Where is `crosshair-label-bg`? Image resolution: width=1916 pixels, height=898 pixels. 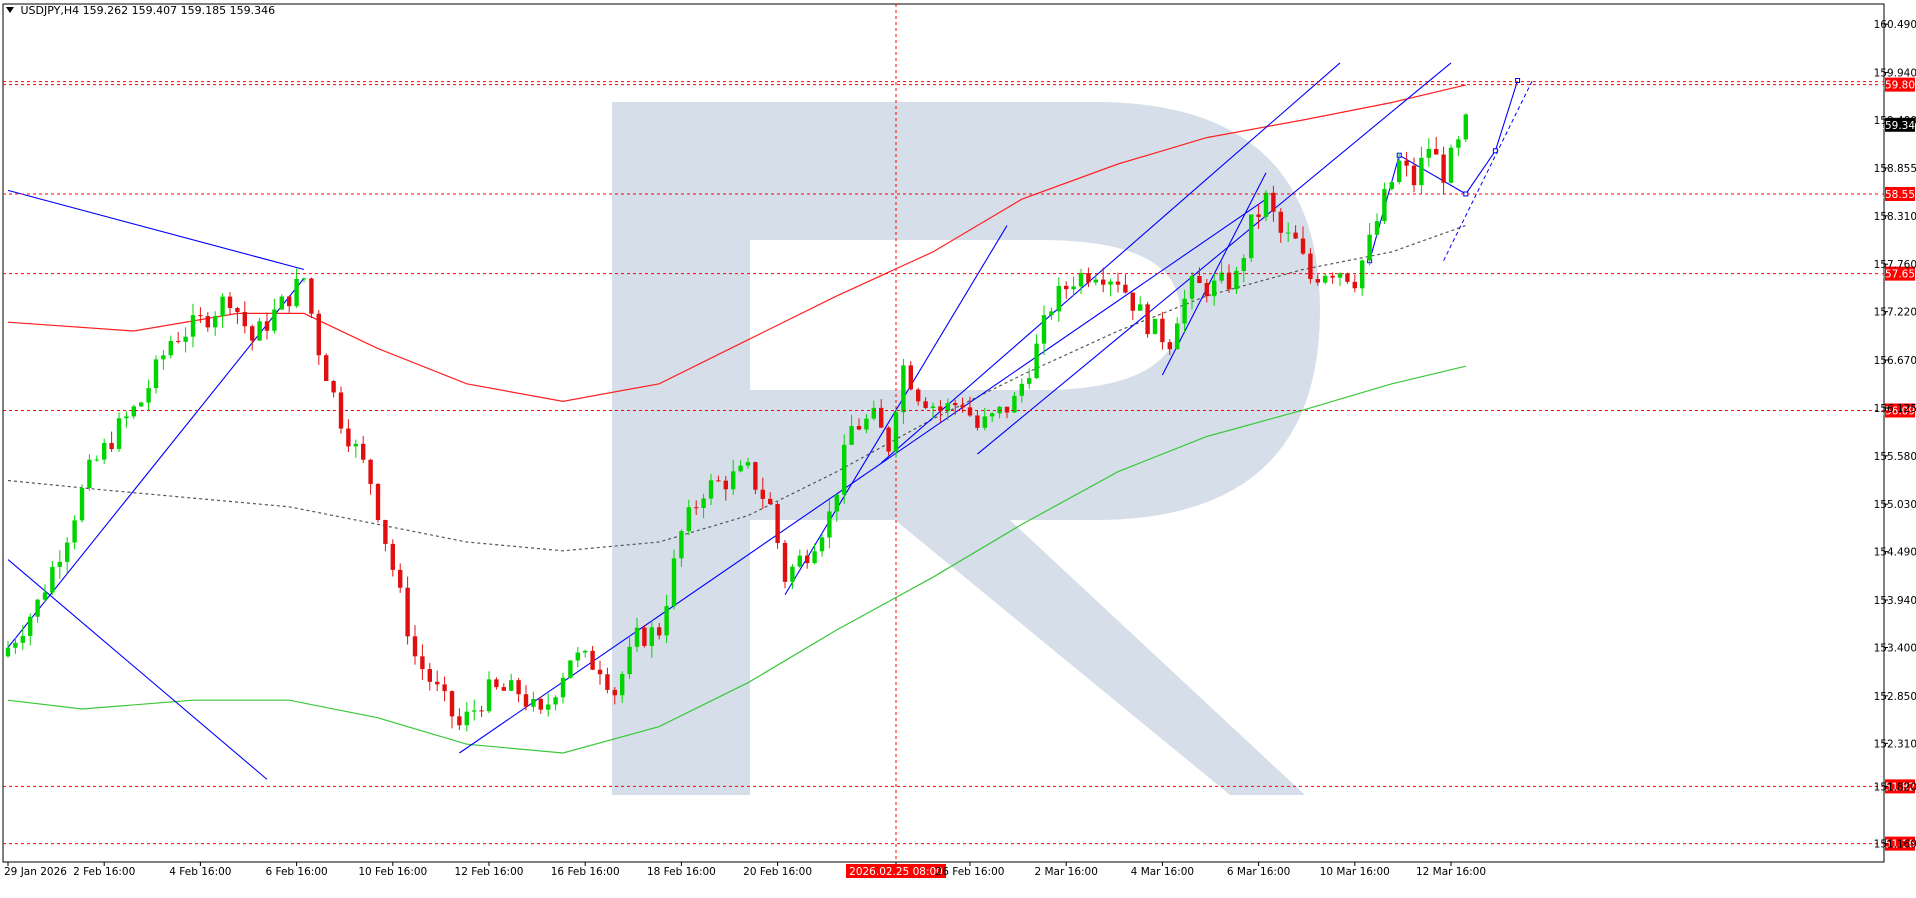
crosshair-label-bg is located at coordinates (896, 871).